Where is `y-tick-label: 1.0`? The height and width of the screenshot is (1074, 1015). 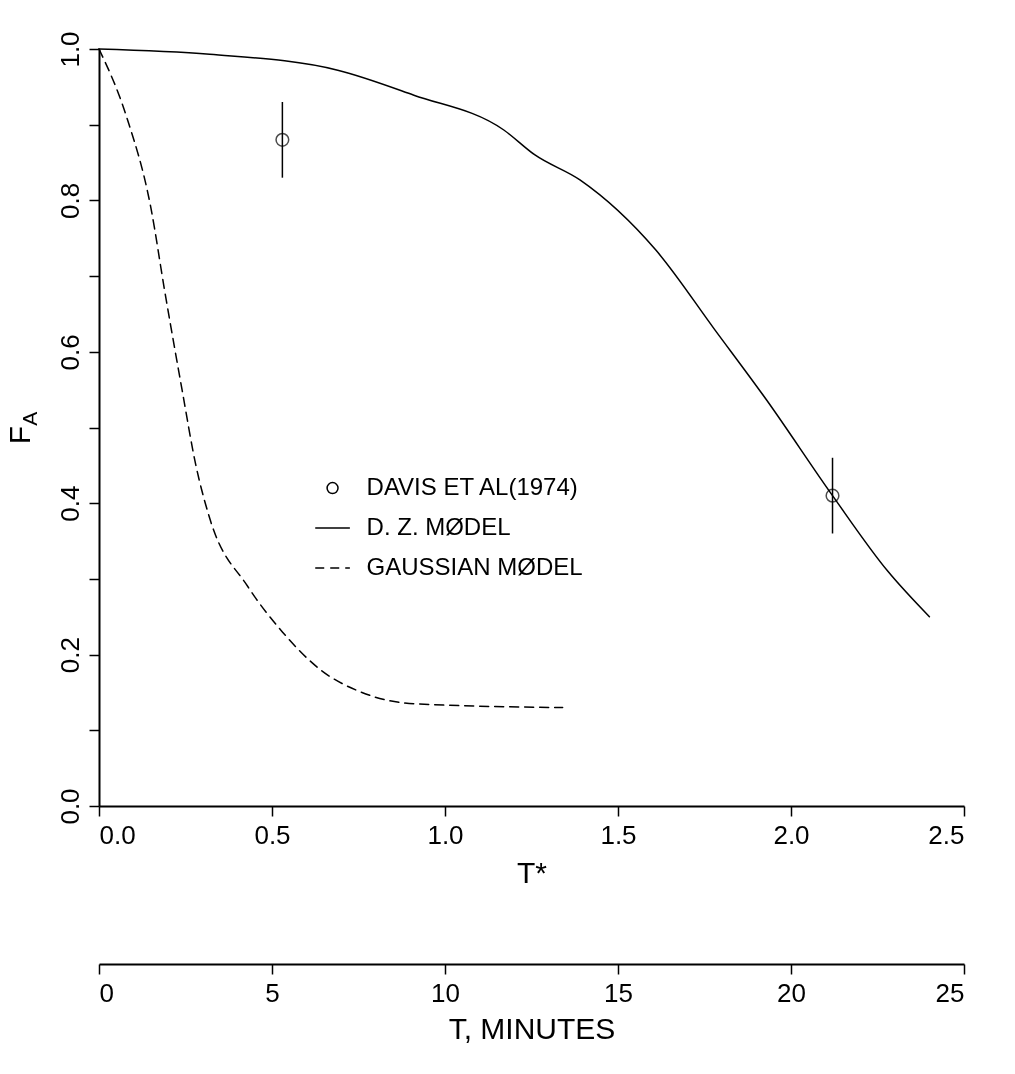
y-tick-label: 1.0 is located at coordinates (69, 49).